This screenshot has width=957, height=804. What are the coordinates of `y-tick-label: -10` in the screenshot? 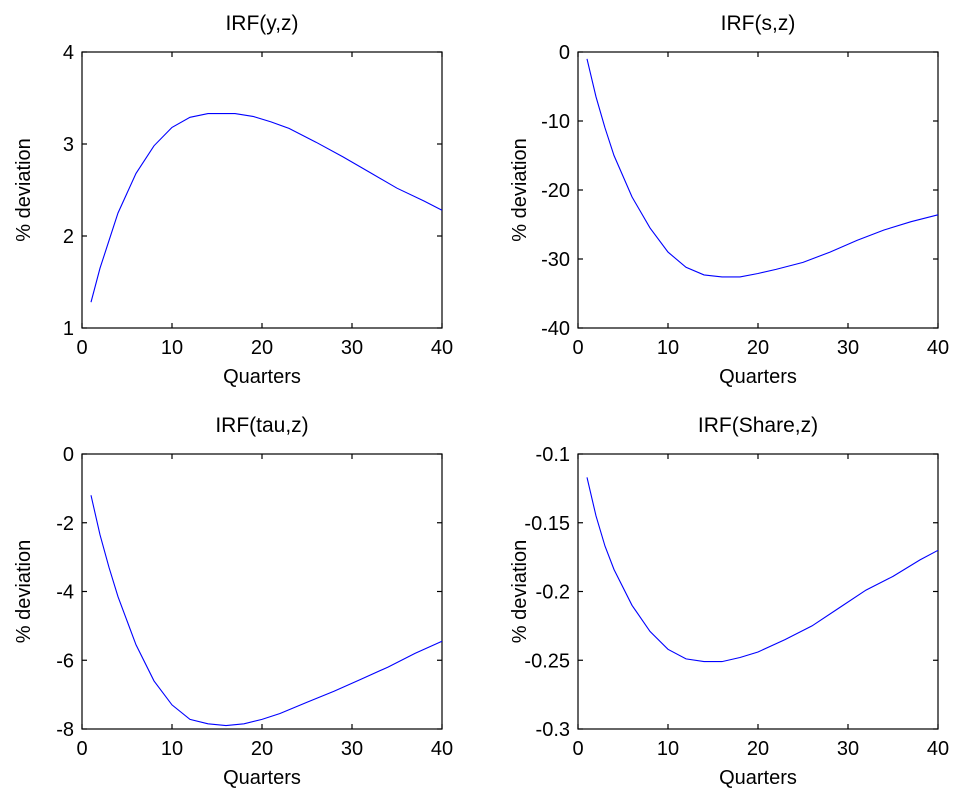 It's located at (555, 122).